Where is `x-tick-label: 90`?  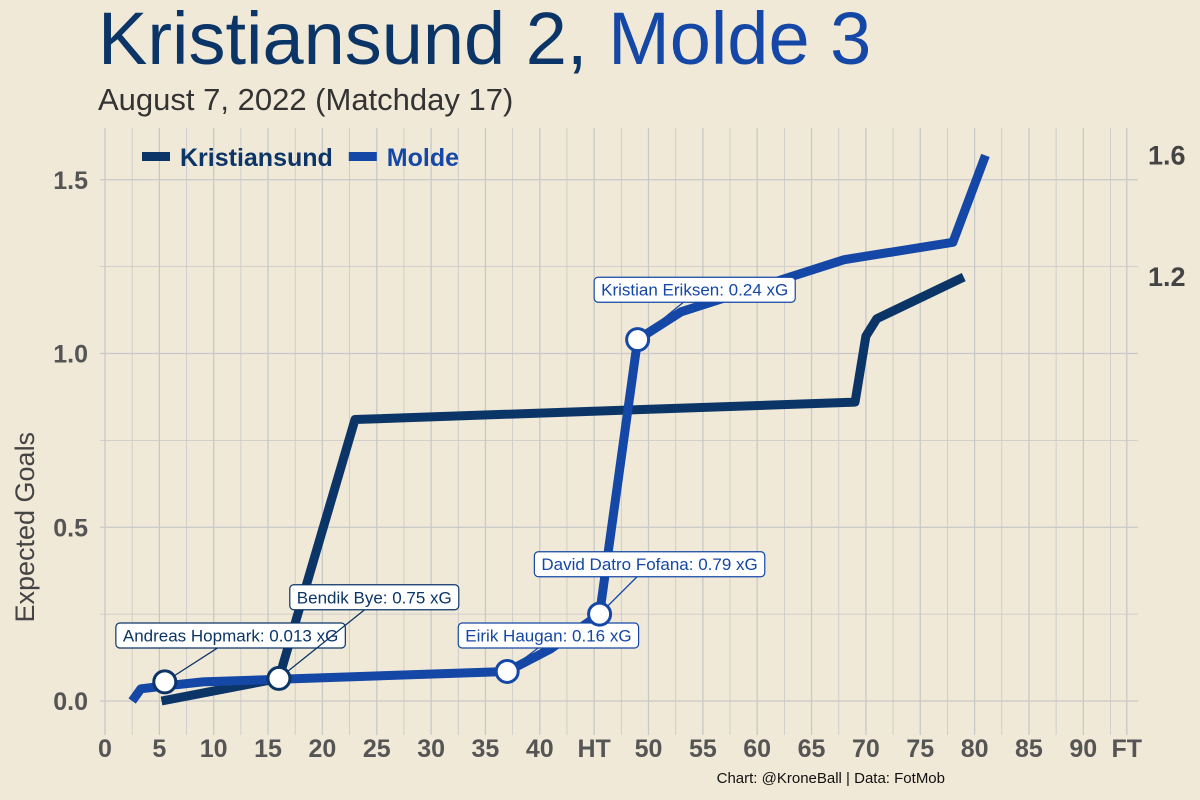
x-tick-label: 90 is located at coordinates (1083, 749).